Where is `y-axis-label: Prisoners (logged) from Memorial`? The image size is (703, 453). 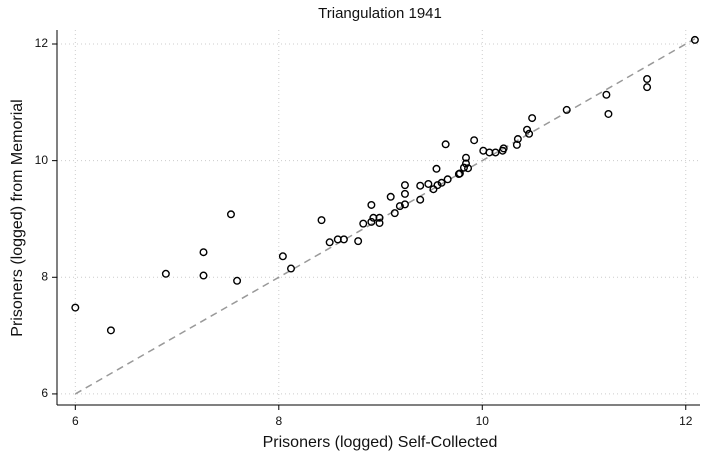 y-axis-label: Prisoners (logged) from Memorial is located at coordinates (17, 217).